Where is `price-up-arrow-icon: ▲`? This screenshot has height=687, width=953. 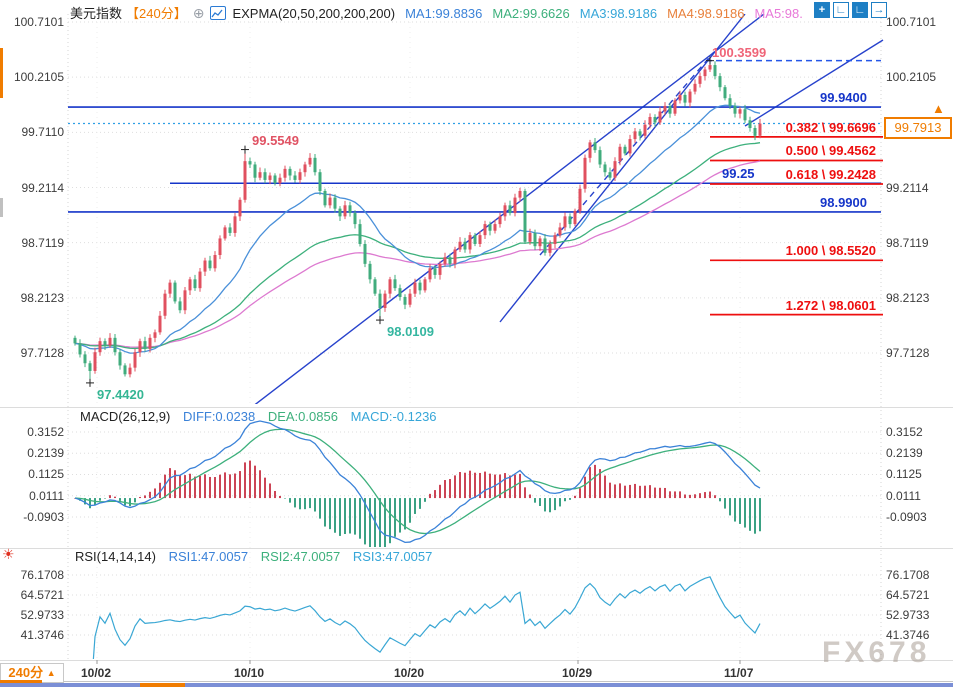 price-up-arrow-icon: ▲ is located at coordinates (938, 108).